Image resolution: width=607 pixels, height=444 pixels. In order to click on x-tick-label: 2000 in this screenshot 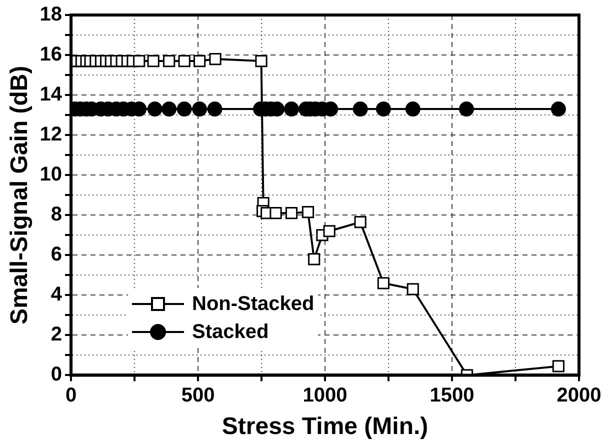, I will do `click(579, 395)`.